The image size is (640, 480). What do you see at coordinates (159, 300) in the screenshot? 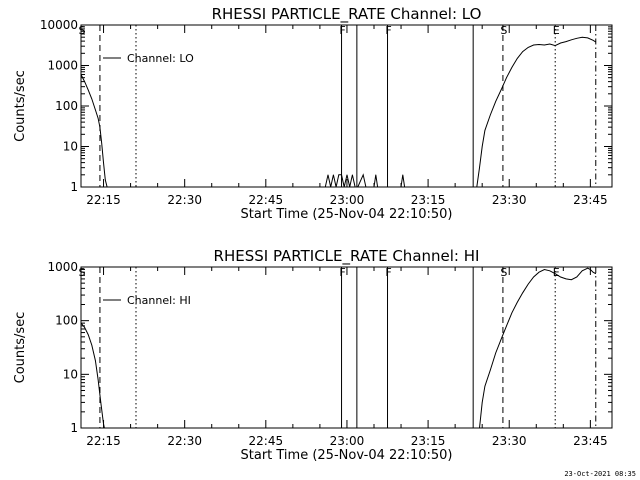
I see `legend-label: Channel: HI` at bounding box center [159, 300].